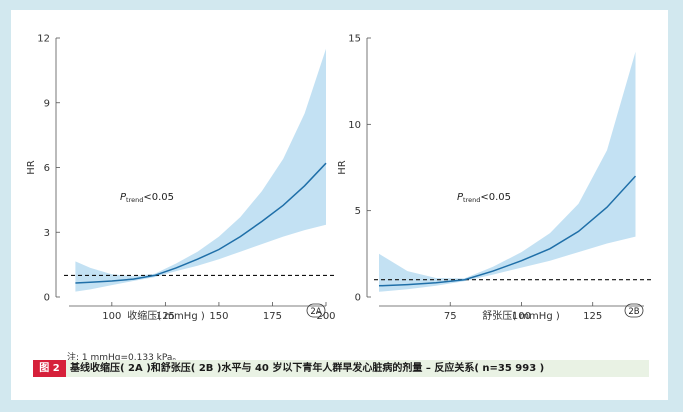 This screenshot has width=683, height=412. Describe the element at coordinates (124, 358) in the screenshot. I see `footnote: 注: 1 mmHg=0.133 kPa。` at that location.